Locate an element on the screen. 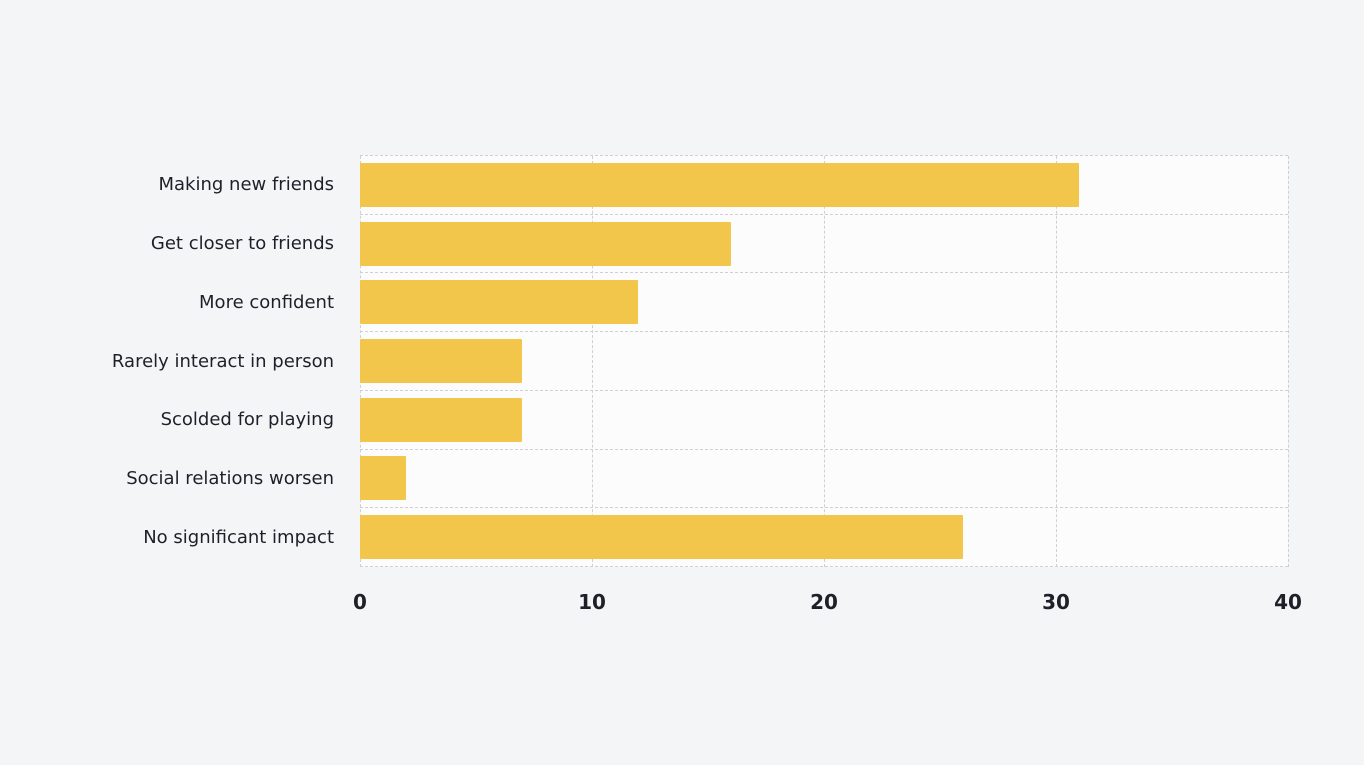 Image resolution: width=1364 pixels, height=765 pixels. category-label: Get closer to friends is located at coordinates (242, 243).